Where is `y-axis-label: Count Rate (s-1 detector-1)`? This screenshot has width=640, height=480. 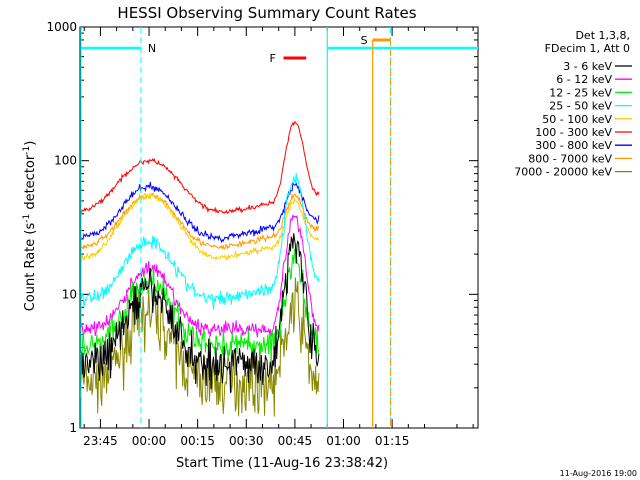 y-axis-label: Count Rate (s-1 detector-1) is located at coordinates (30, 226).